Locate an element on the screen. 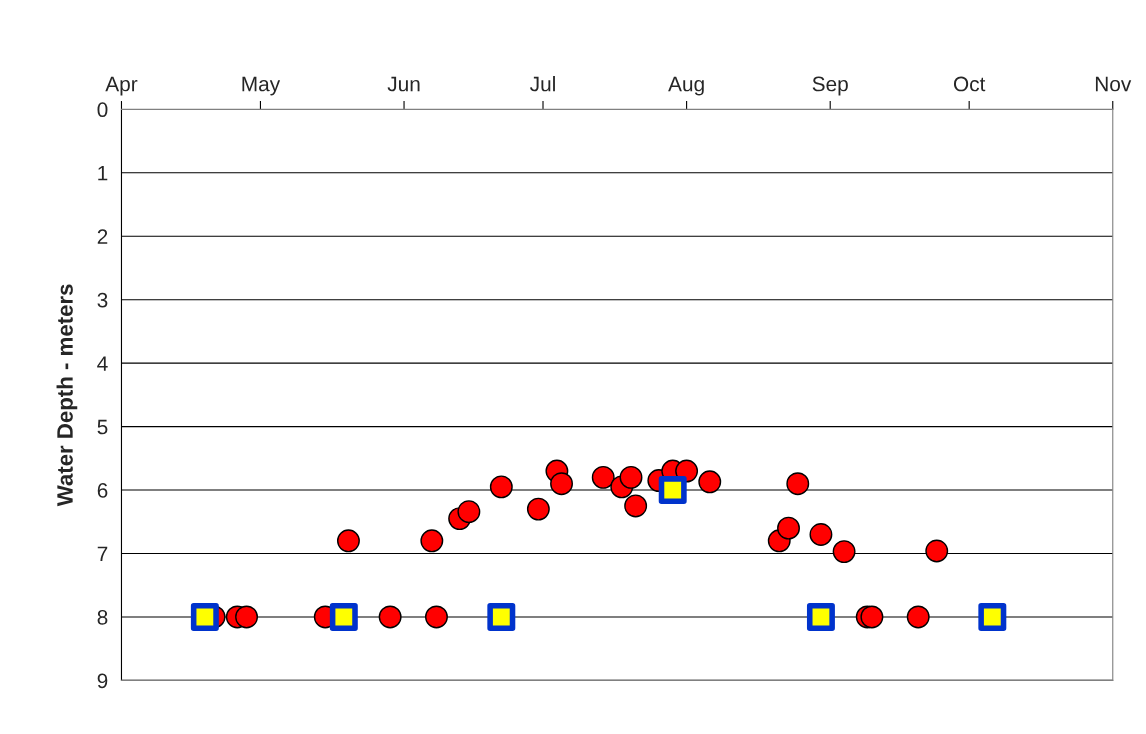 The image size is (1146, 734). x-tick-label: Jun is located at coordinates (403, 84).